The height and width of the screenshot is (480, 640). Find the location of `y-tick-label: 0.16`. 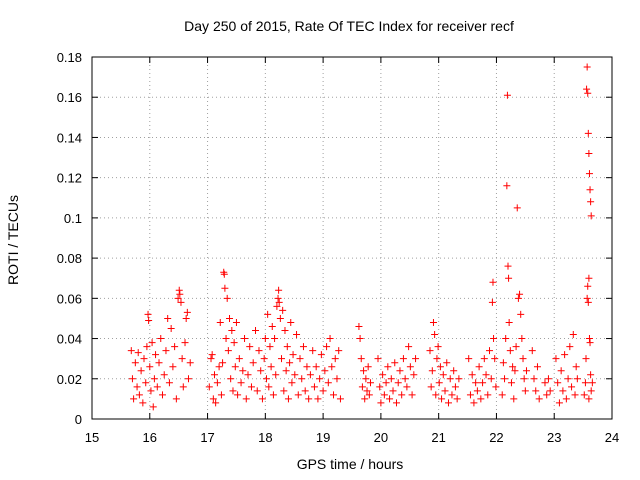

y-tick-label: 0.16 is located at coordinates (69, 97).